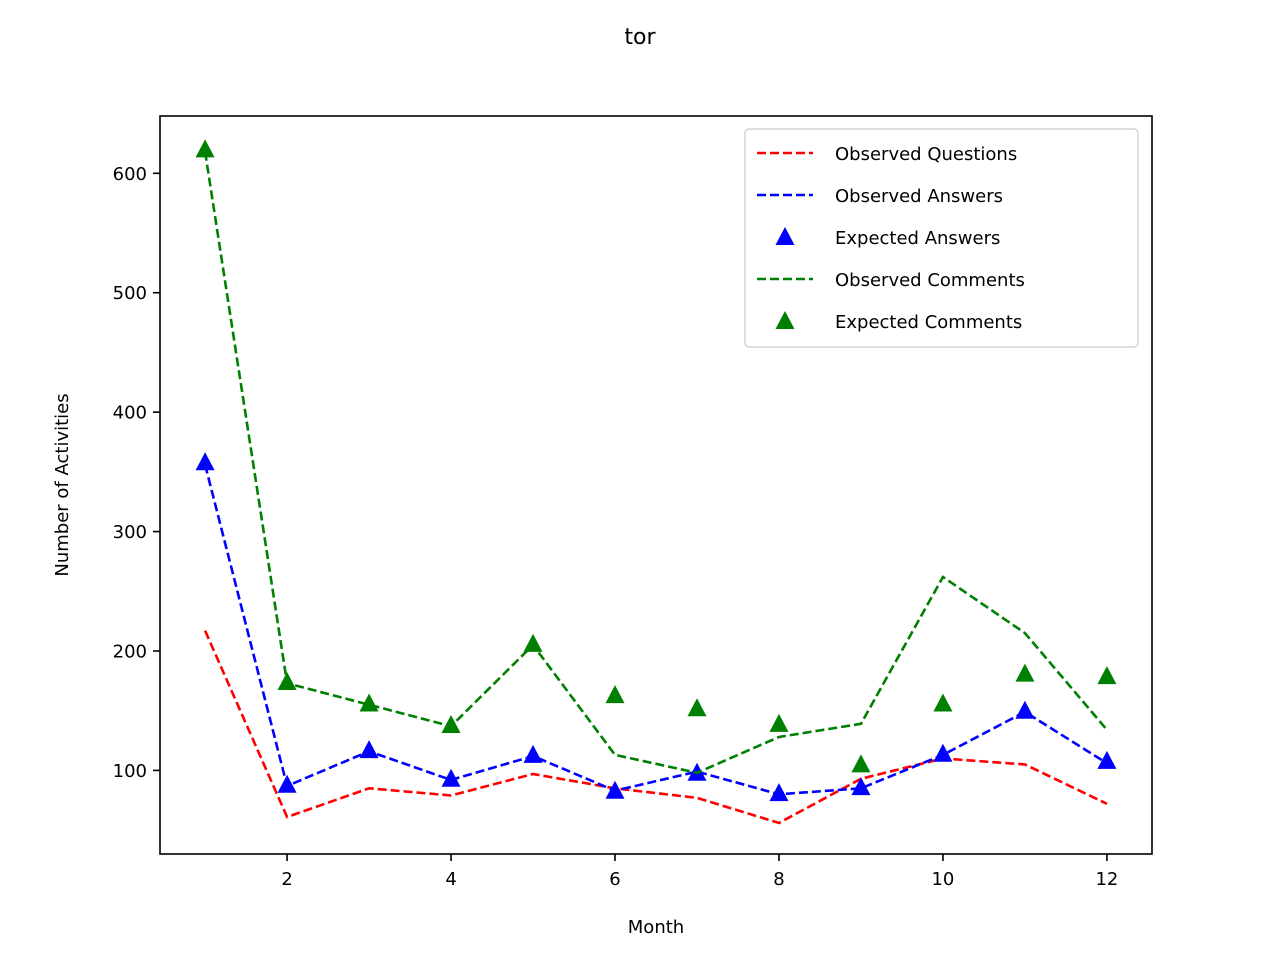 Image resolution: width=1280 pixels, height=960 pixels. I want to click on y-tick-label: 100, so click(130, 771).